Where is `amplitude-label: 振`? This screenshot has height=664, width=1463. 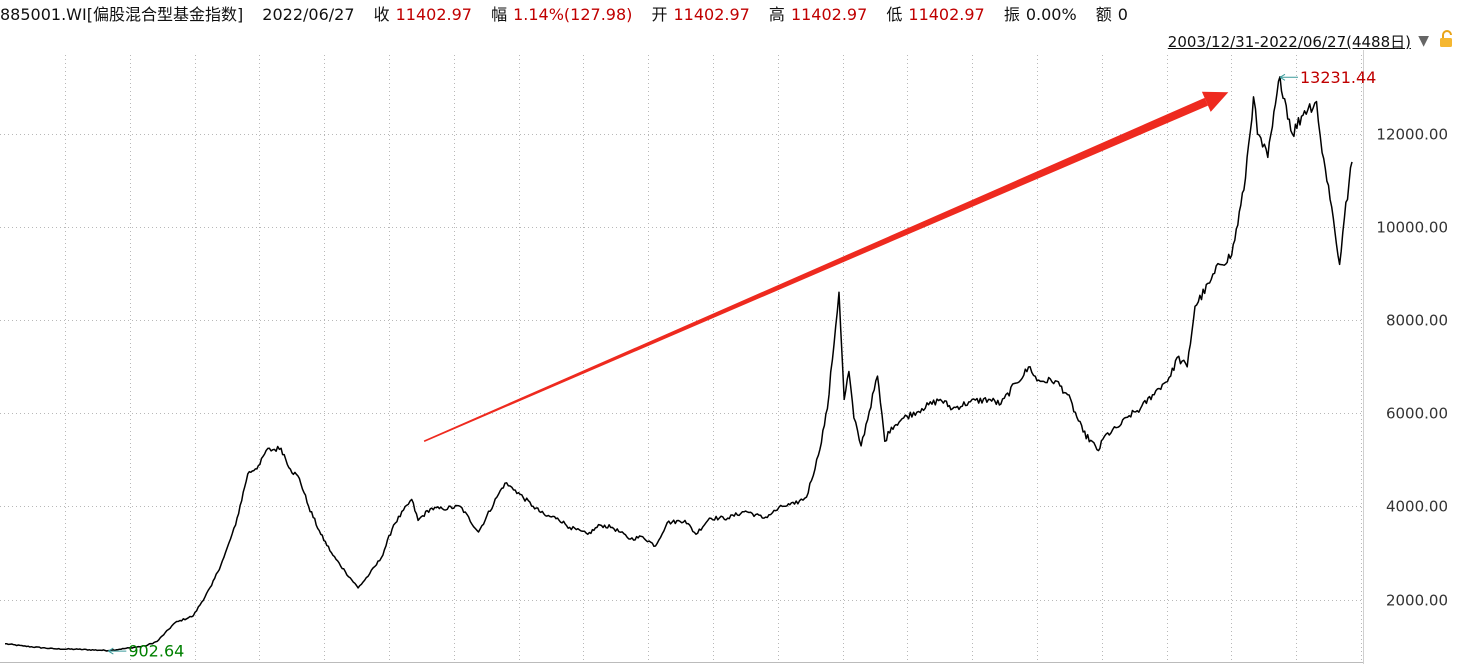 amplitude-label: 振 is located at coordinates (1011, 14).